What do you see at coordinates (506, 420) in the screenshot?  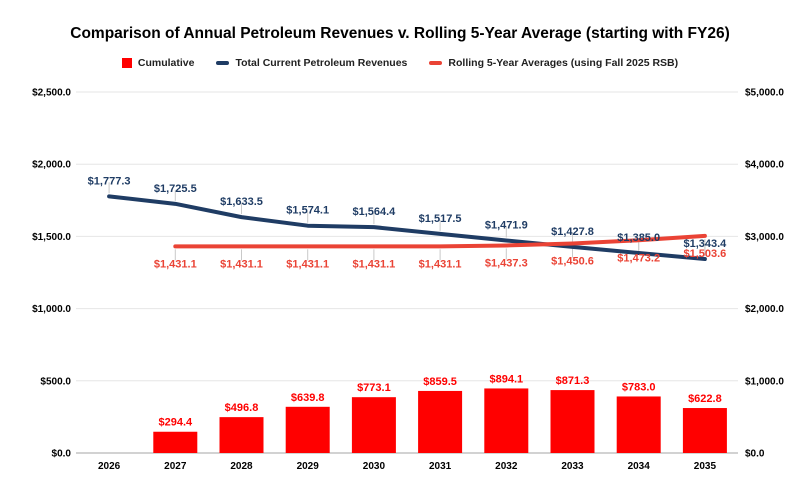 I see `bar-2032` at bounding box center [506, 420].